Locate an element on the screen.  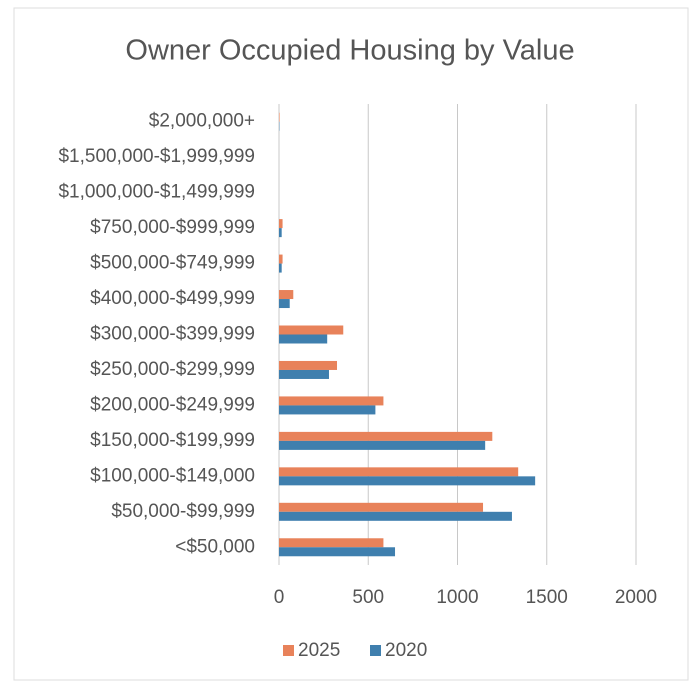
x-tick-label: 1000 is located at coordinates (457, 597).